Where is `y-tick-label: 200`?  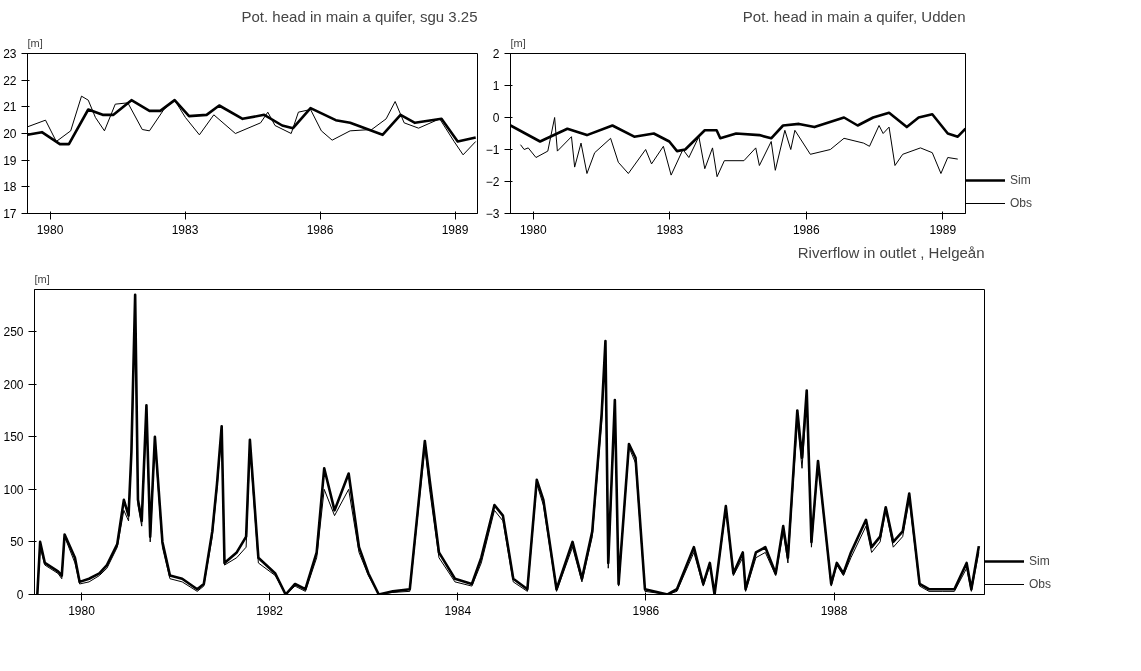
y-tick-label: 200 is located at coordinates (13, 384).